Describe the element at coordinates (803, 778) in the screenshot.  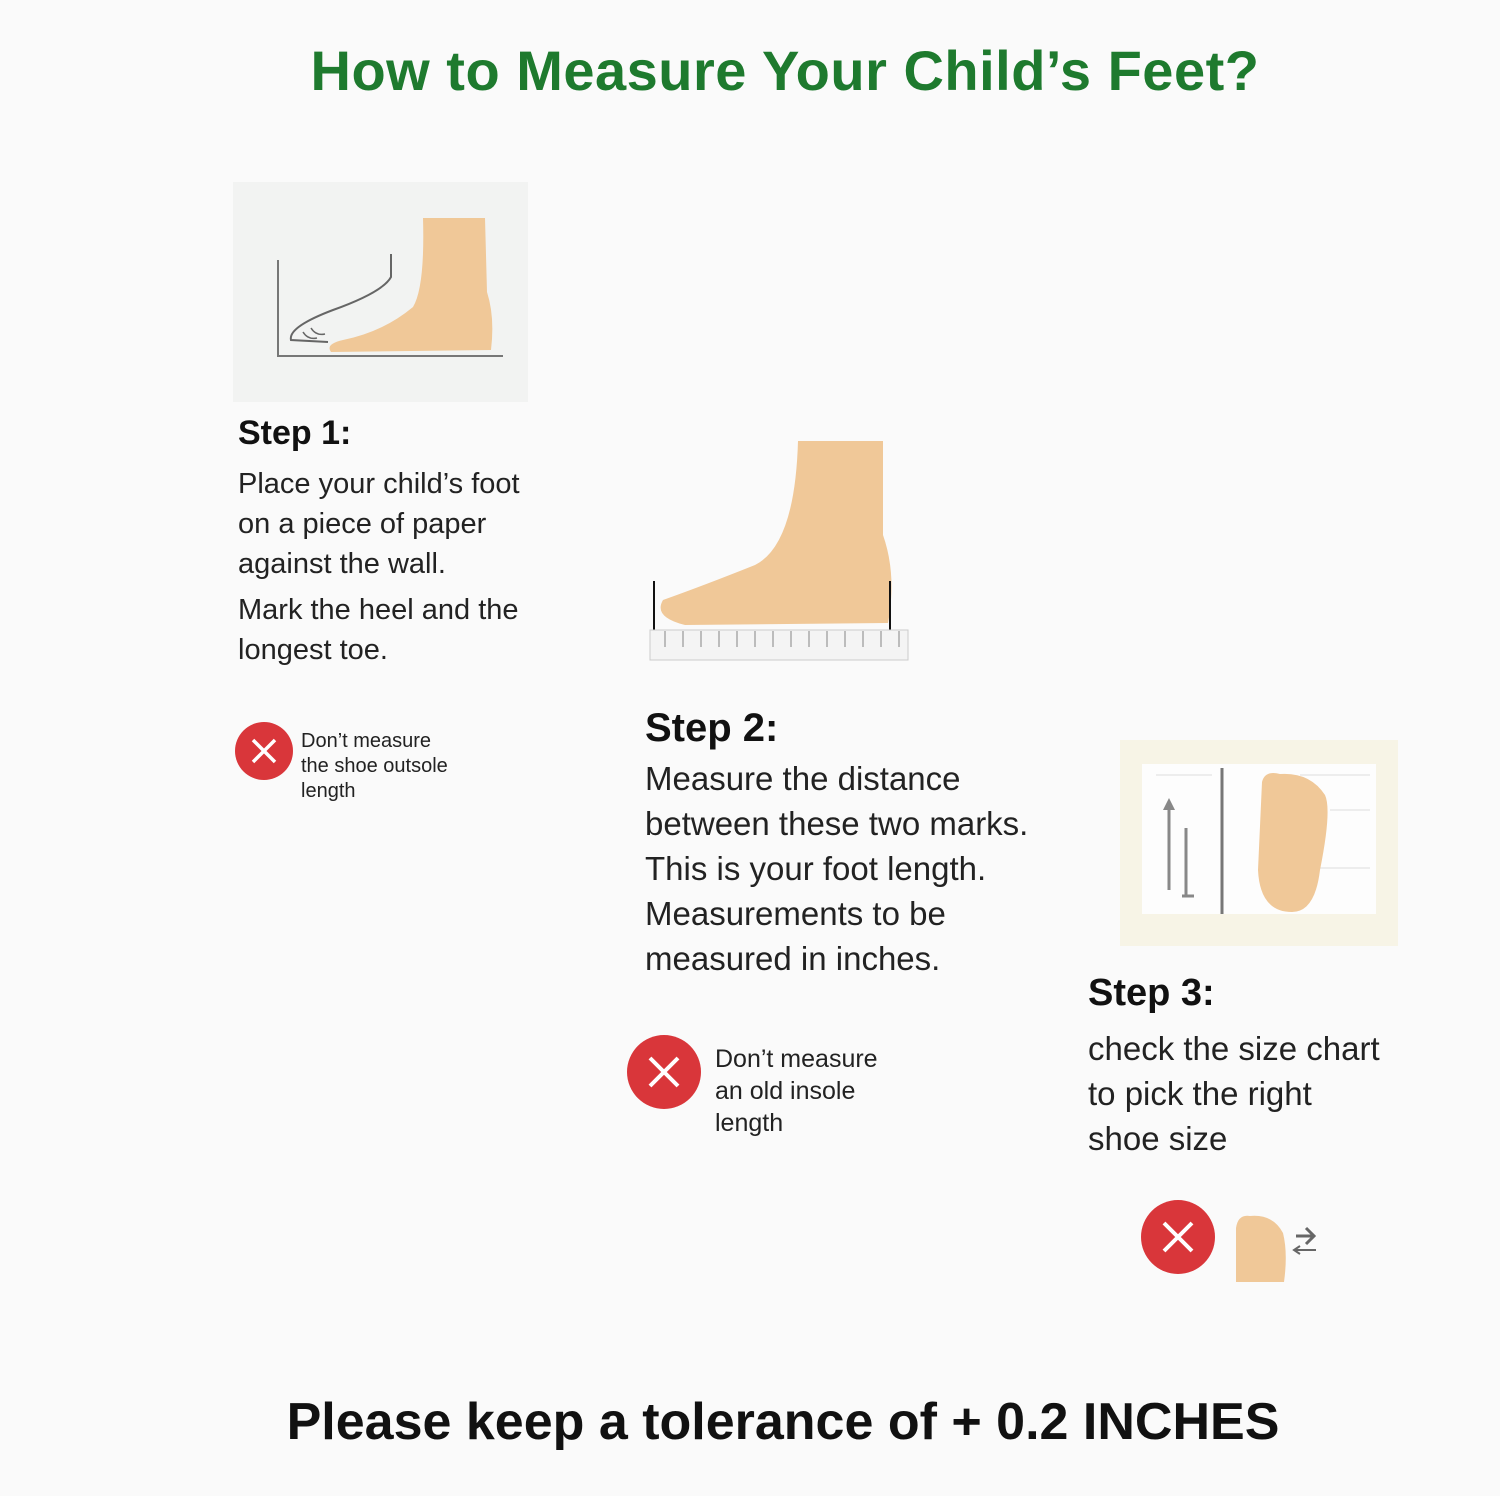
I see `step-2-line: Measure the distance` at that location.